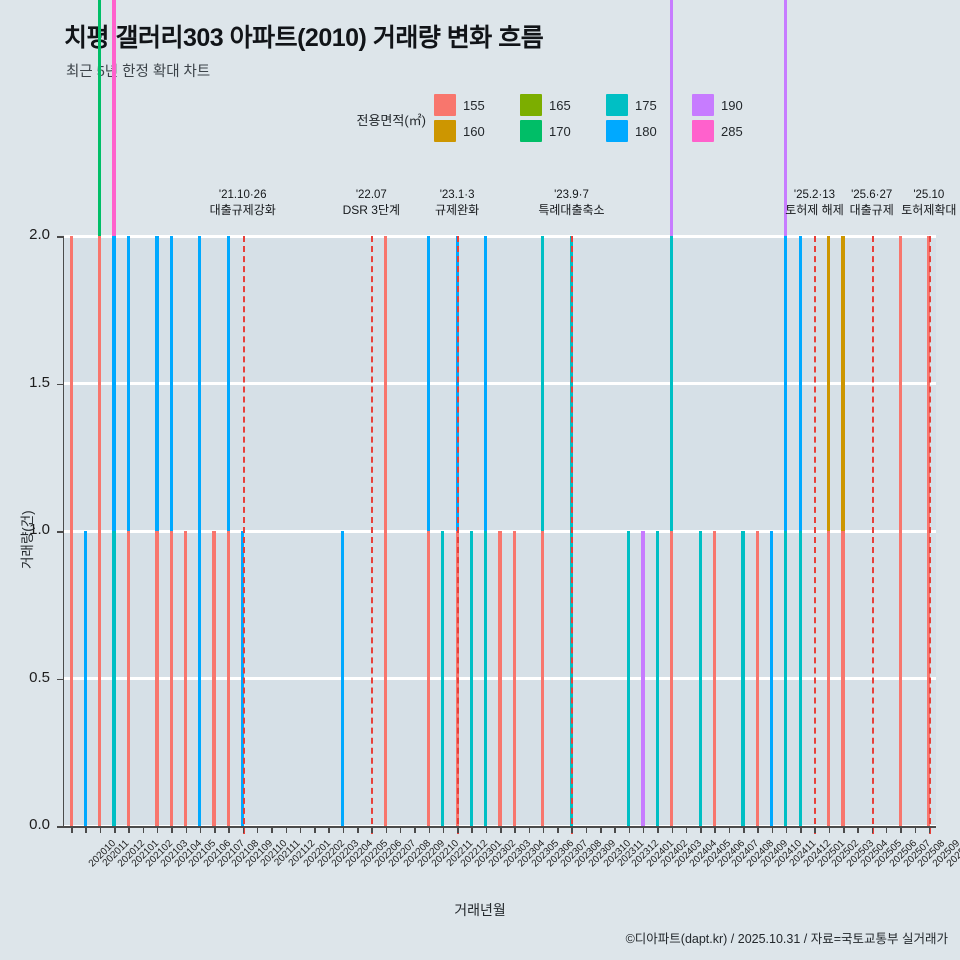 This screenshot has width=960, height=960. Describe the element at coordinates (563, 131) in the screenshot. I see `legend-item-170: 170` at that location.